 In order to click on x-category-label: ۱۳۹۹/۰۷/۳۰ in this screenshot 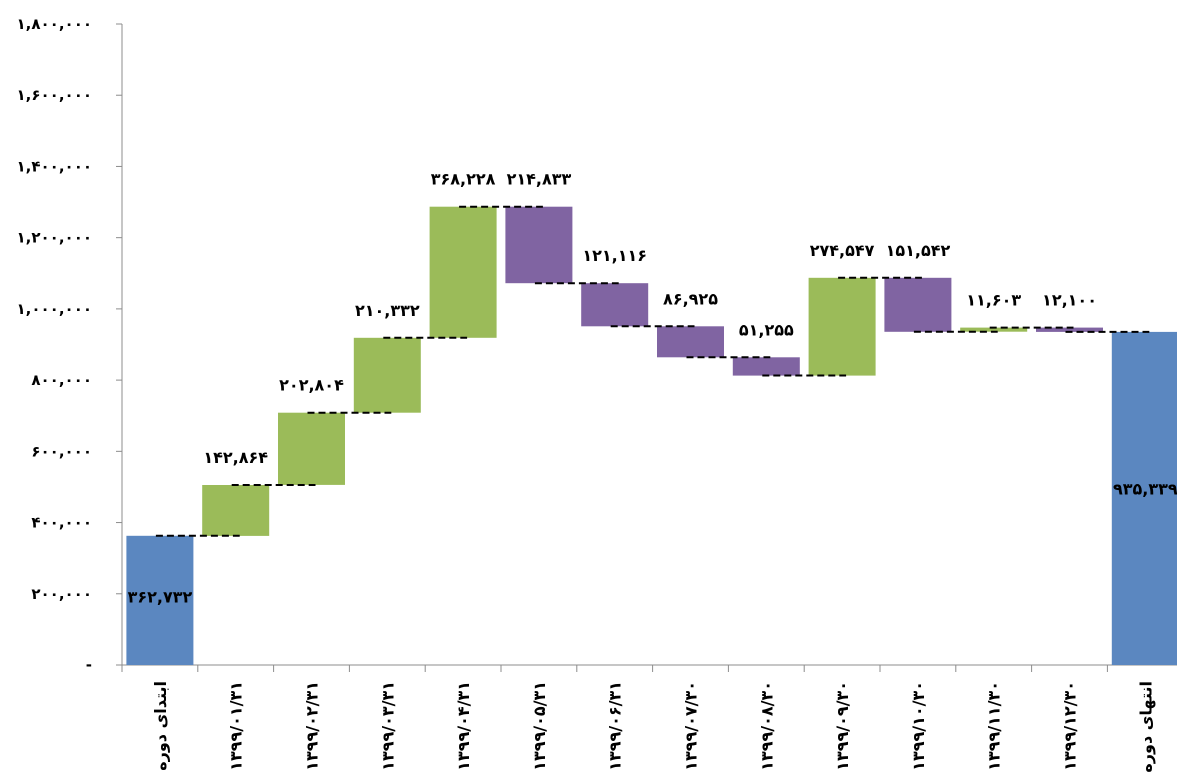, I will do `click(691, 726)`.